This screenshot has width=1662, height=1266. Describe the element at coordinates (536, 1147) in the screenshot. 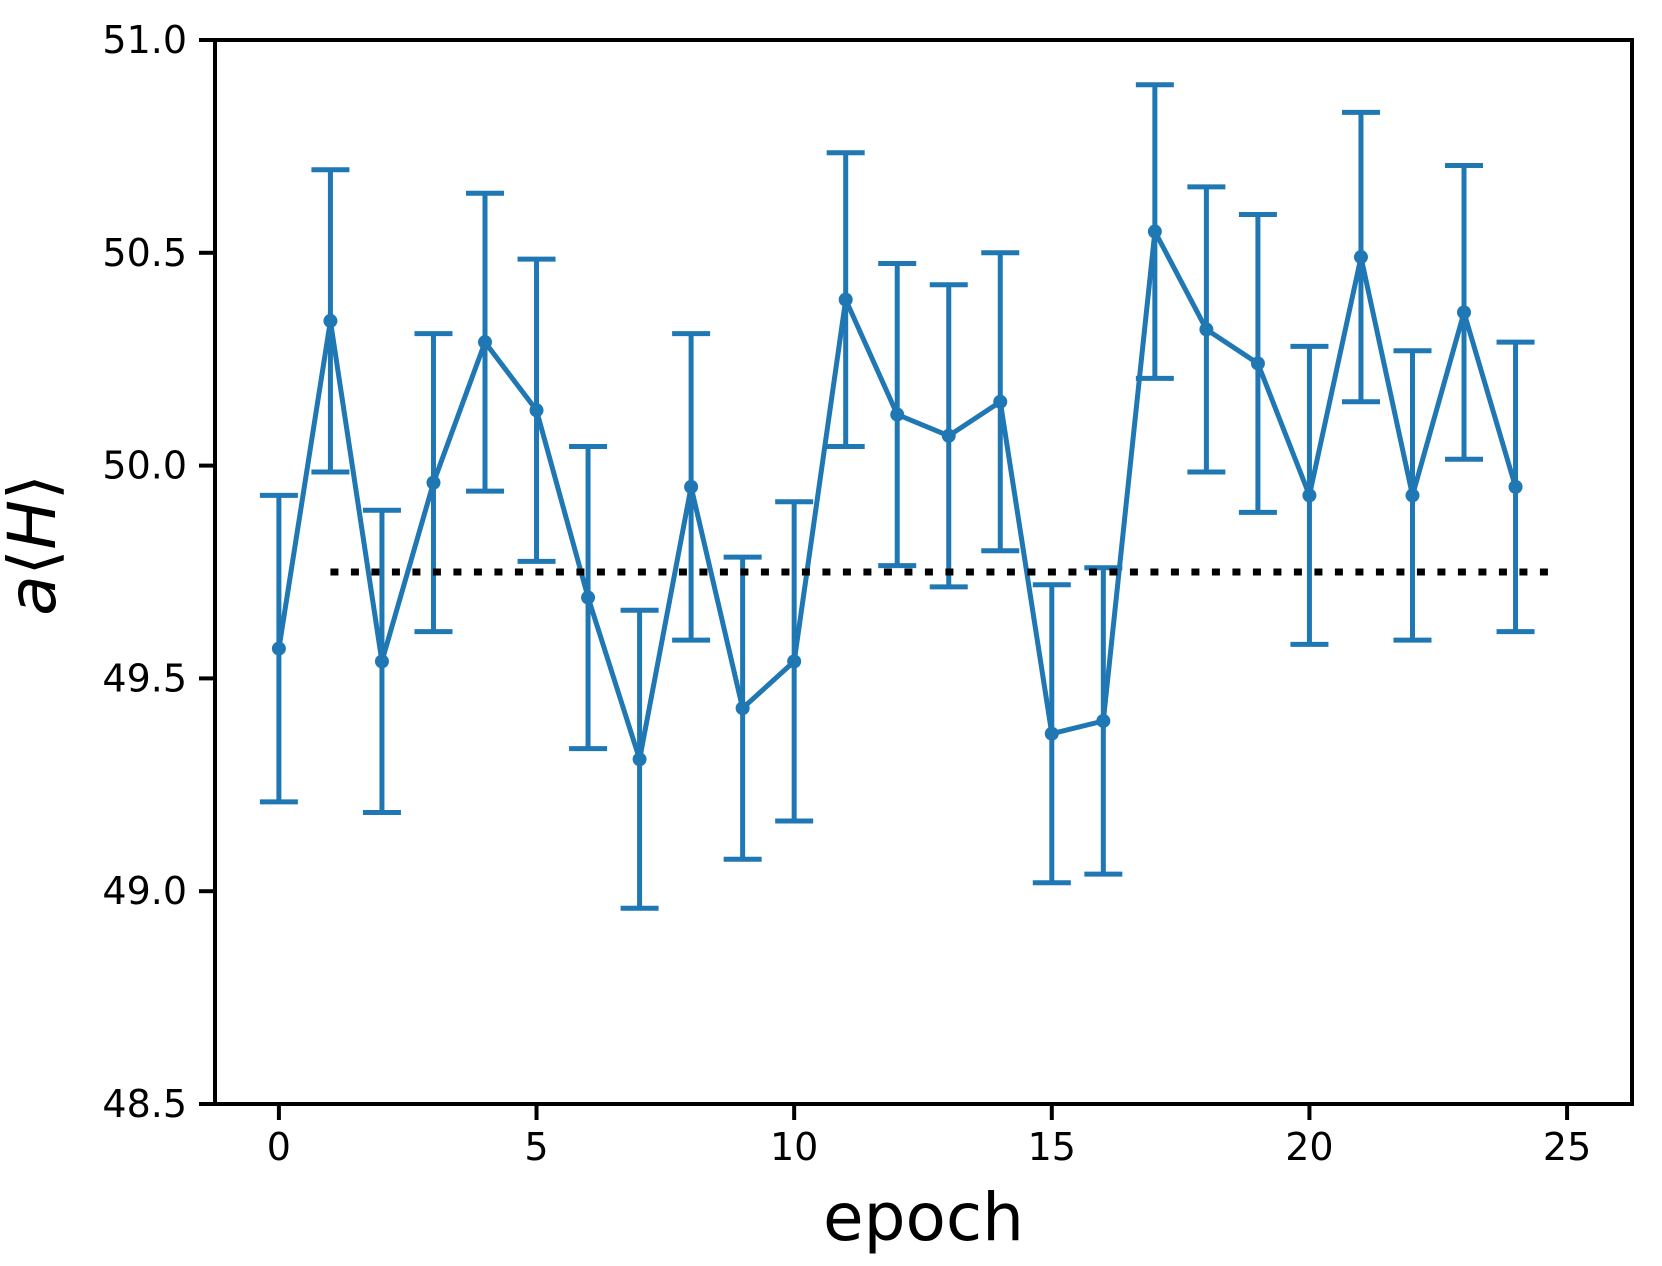

I see `x-tick-label: 5` at that location.